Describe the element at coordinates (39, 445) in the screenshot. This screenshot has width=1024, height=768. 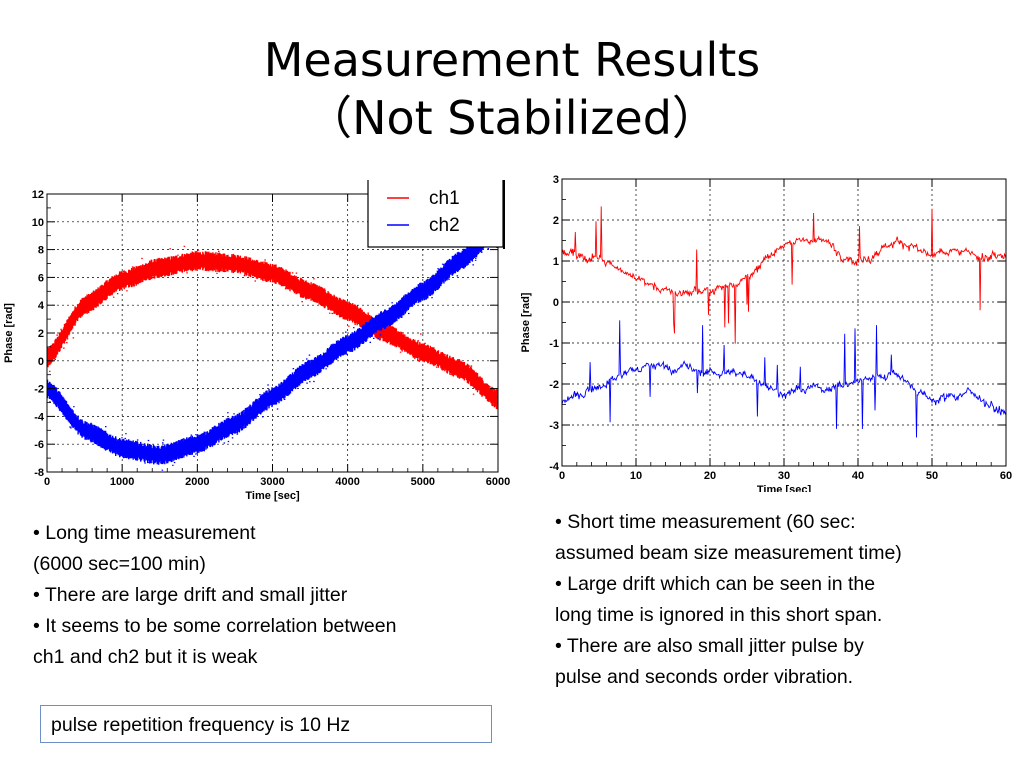
I see `y-tick-label: -6` at that location.